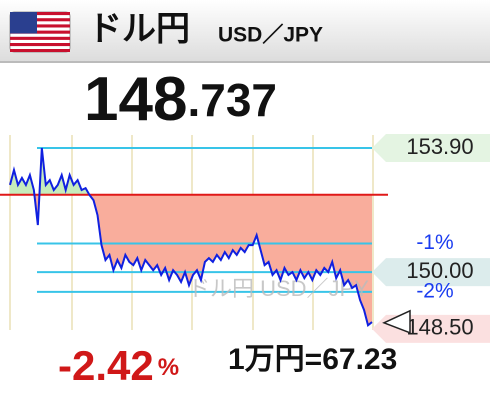 This screenshot has width=490, height=410. What do you see at coordinates (439, 270) in the screenshot?
I see `y-tick-label: 150.00` at bounding box center [439, 270].